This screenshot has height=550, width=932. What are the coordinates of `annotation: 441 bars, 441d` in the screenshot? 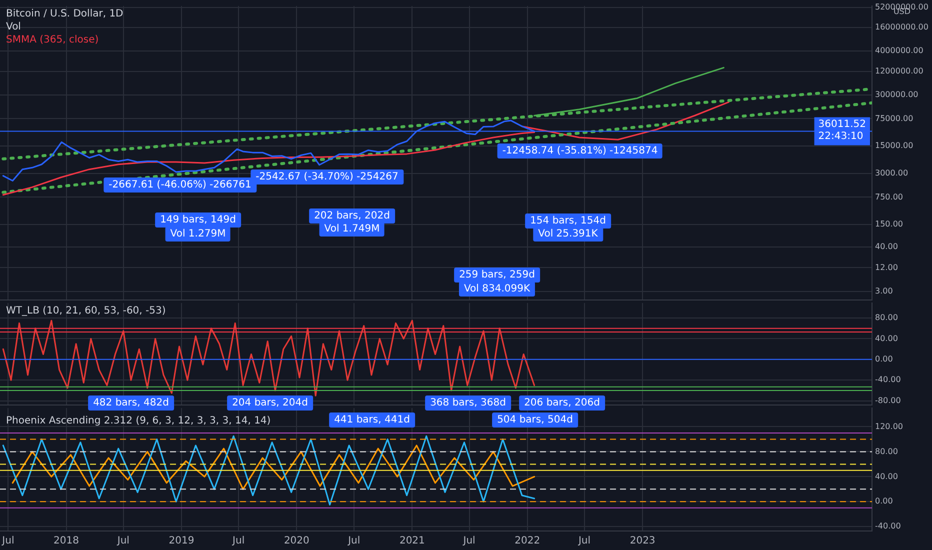 It's located at (372, 420).